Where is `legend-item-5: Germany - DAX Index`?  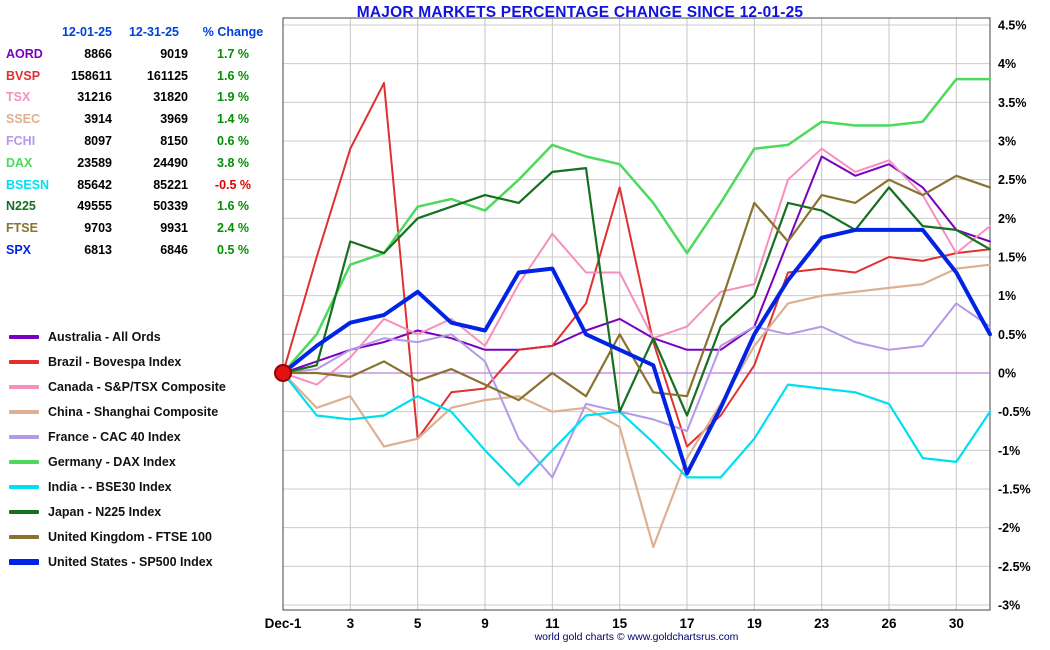 legend-item-5: Germany - DAX Index is located at coordinates (117, 461).